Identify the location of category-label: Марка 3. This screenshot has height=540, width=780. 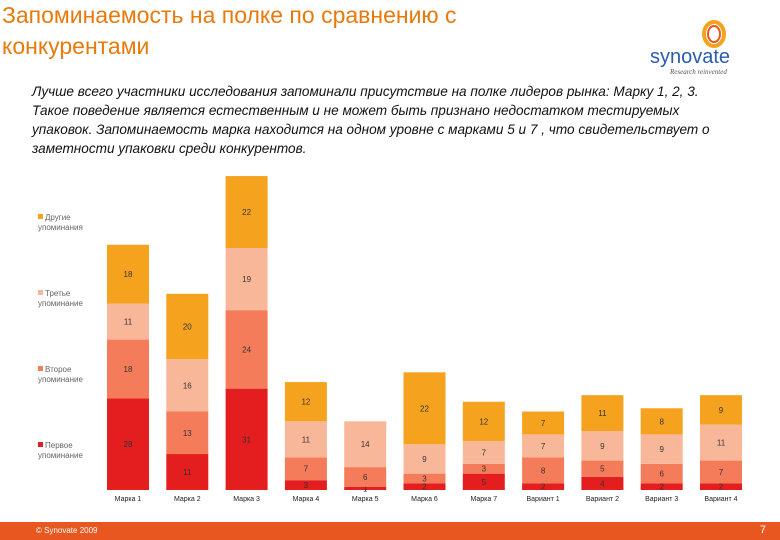
(246, 499).